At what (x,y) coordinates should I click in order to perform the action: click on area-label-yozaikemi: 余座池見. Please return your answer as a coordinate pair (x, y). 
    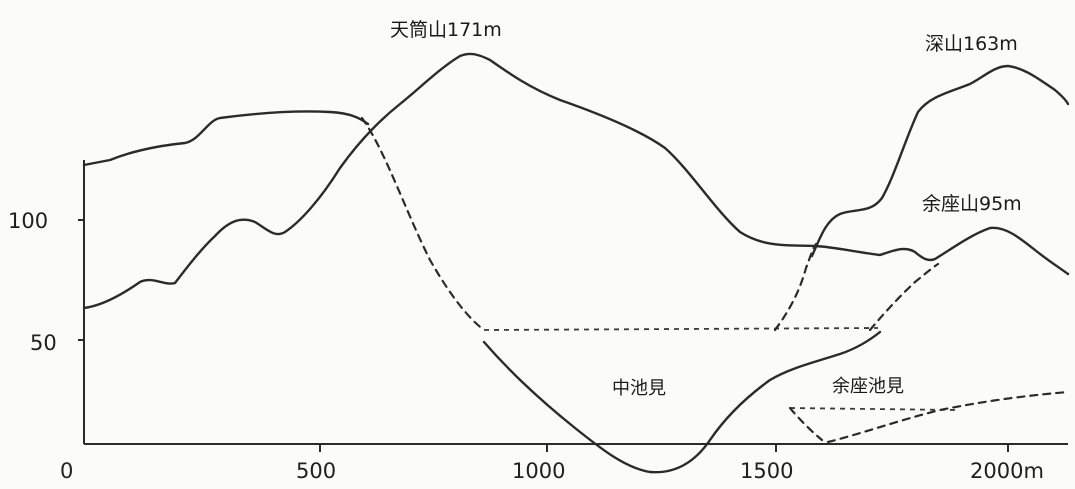
    Looking at the image, I should click on (868, 386).